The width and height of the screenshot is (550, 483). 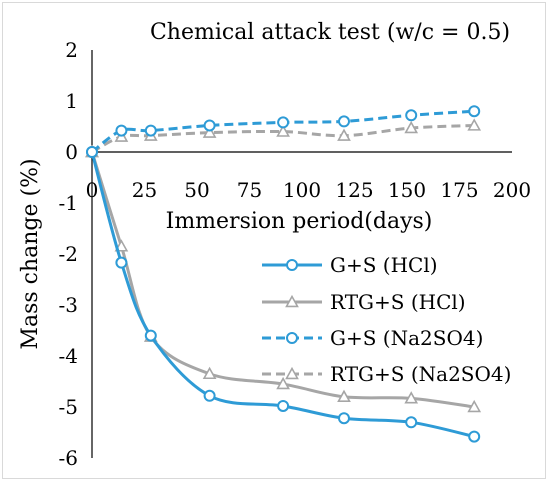 I want to click on legend-item-0: G+S (HCl), so click(x=350, y=265).